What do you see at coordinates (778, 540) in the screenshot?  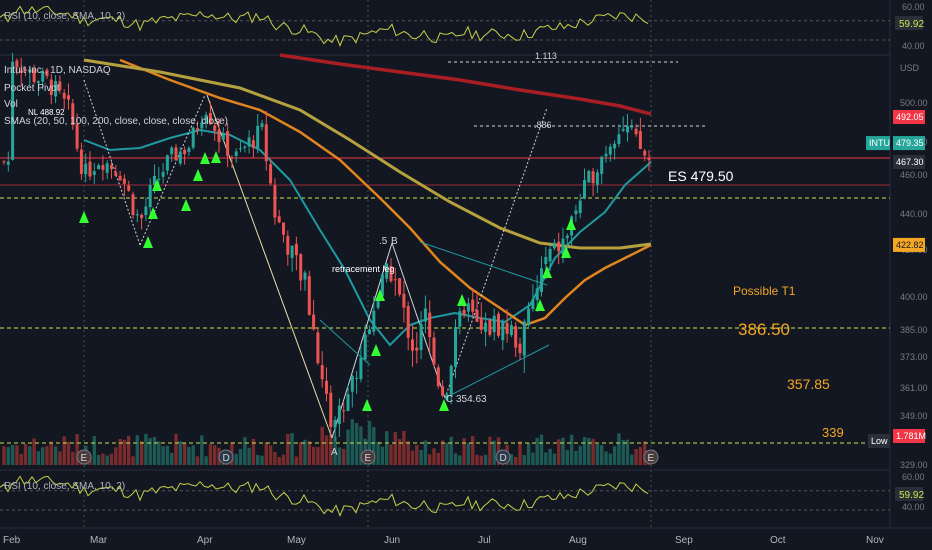 I see `time-tick-oct: Oct` at bounding box center [778, 540].